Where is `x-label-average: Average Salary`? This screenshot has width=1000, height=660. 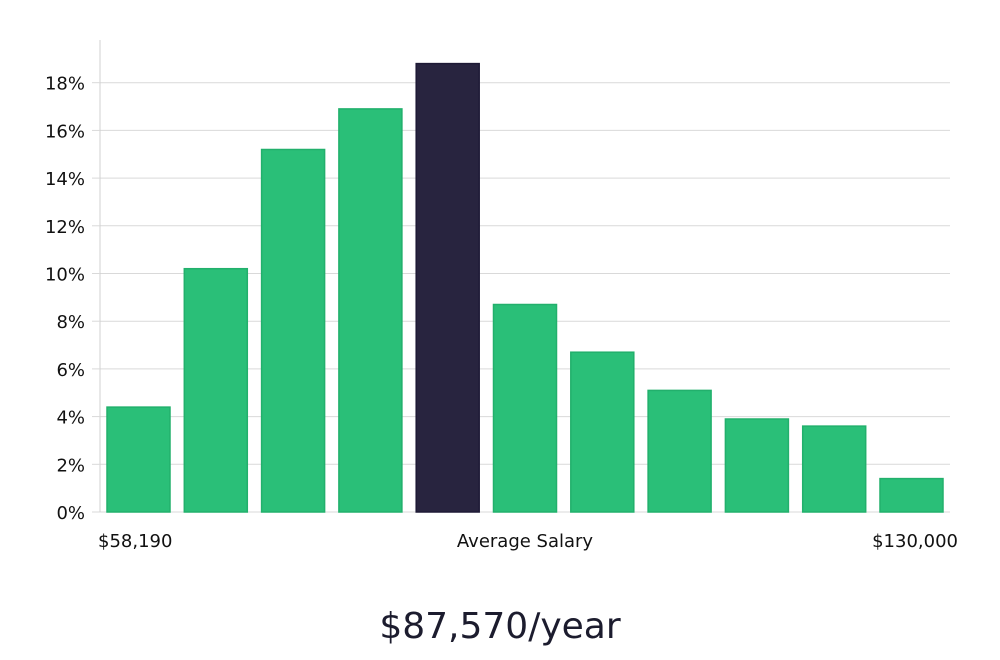
x-label-average: Average Salary is located at coordinates (525, 541).